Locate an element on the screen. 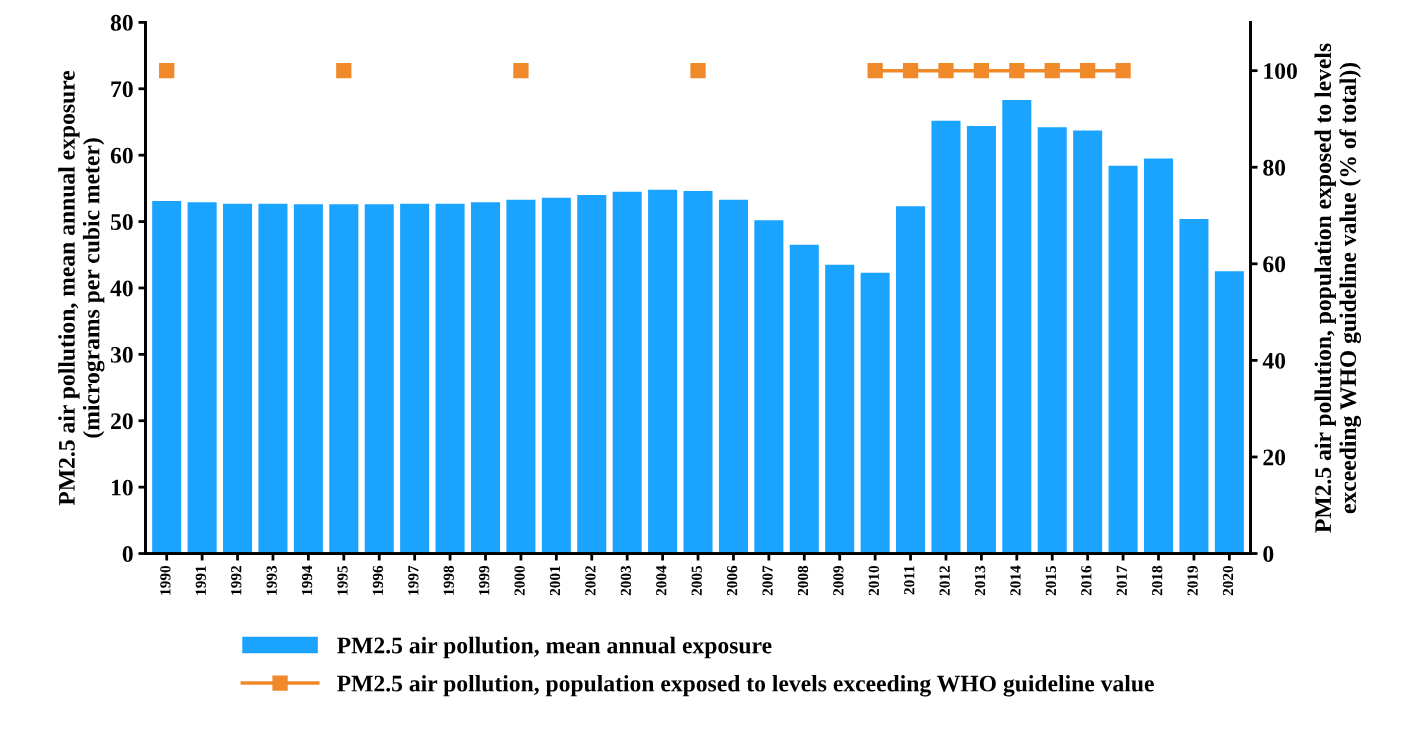 Image resolution: width=1426 pixels, height=746 pixels. y-tick-label: 50 is located at coordinates (121, 222).